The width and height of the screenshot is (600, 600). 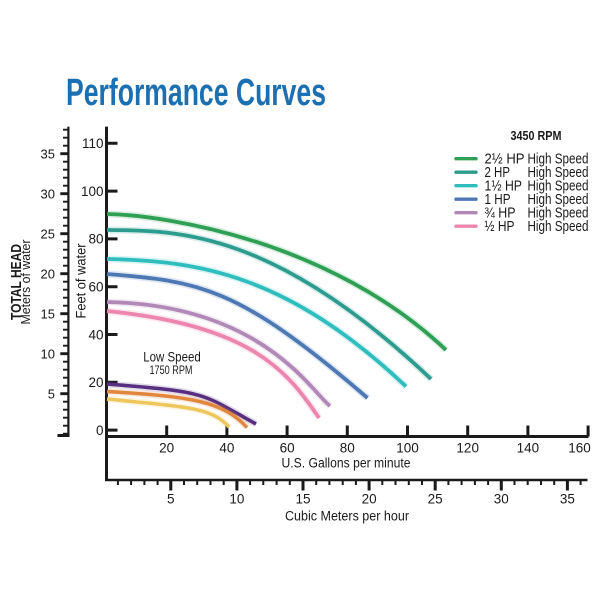 I want to click on svg-text: 140, so click(x=528, y=448).